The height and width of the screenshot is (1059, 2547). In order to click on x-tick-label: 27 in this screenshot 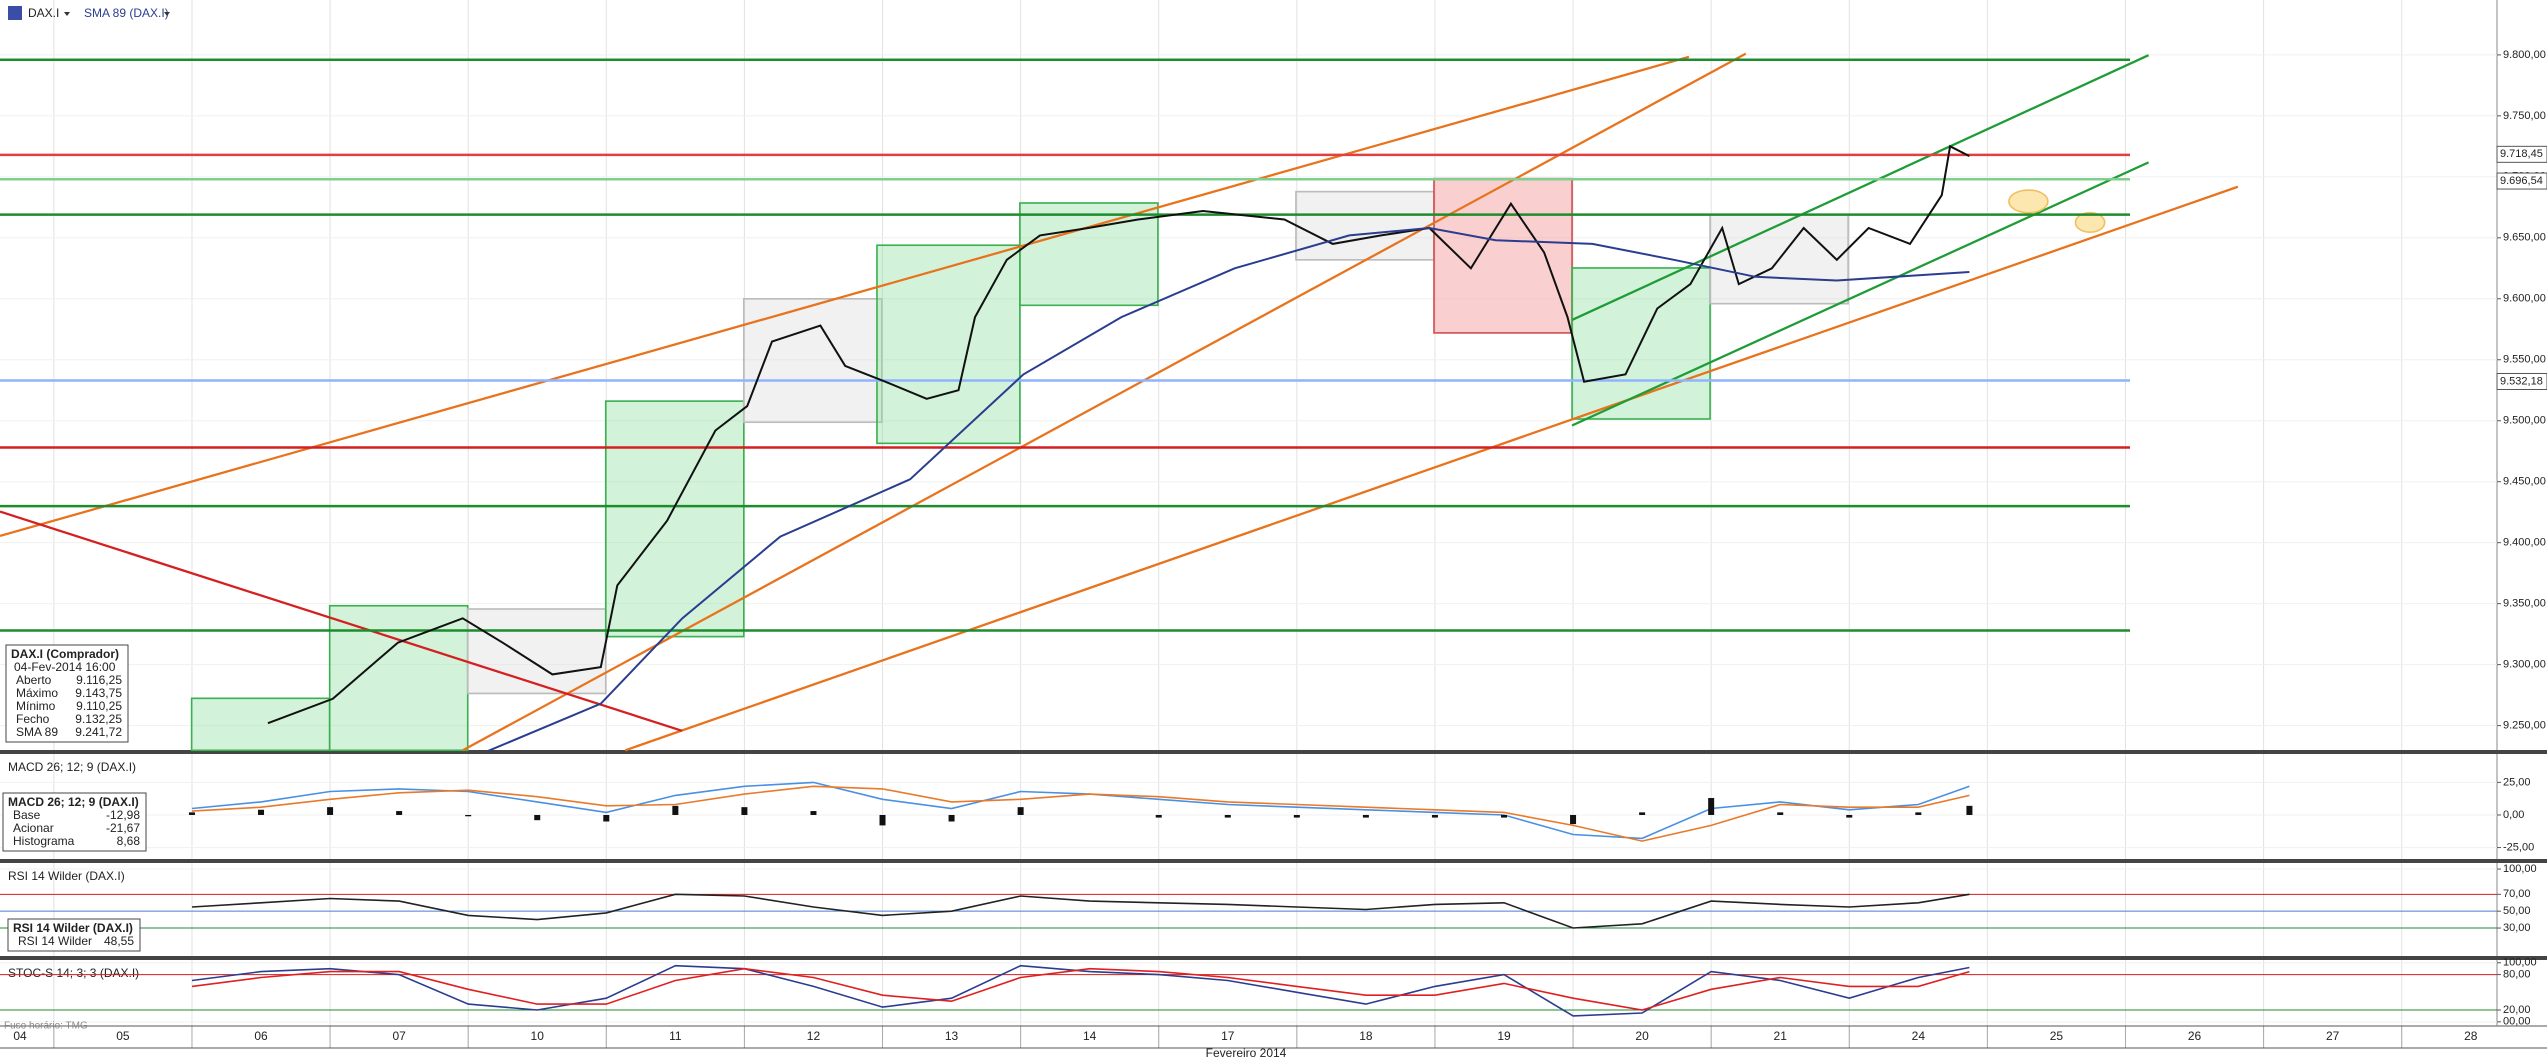, I will do `click(2333, 1036)`.